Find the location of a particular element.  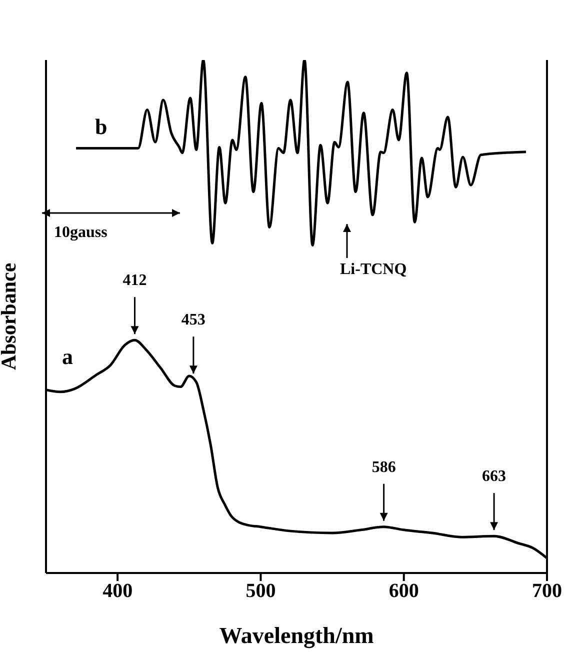

x-axis-title: Wavelength/nm is located at coordinates (296, 636).